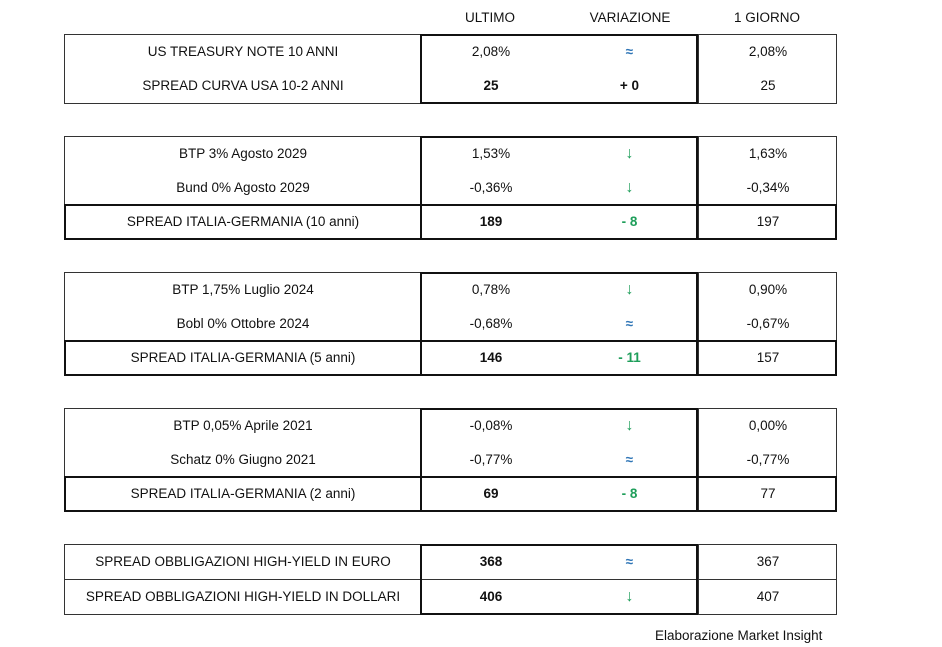  Describe the element at coordinates (768, 561) in the screenshot. I see `1-giorno-value: 367` at that location.